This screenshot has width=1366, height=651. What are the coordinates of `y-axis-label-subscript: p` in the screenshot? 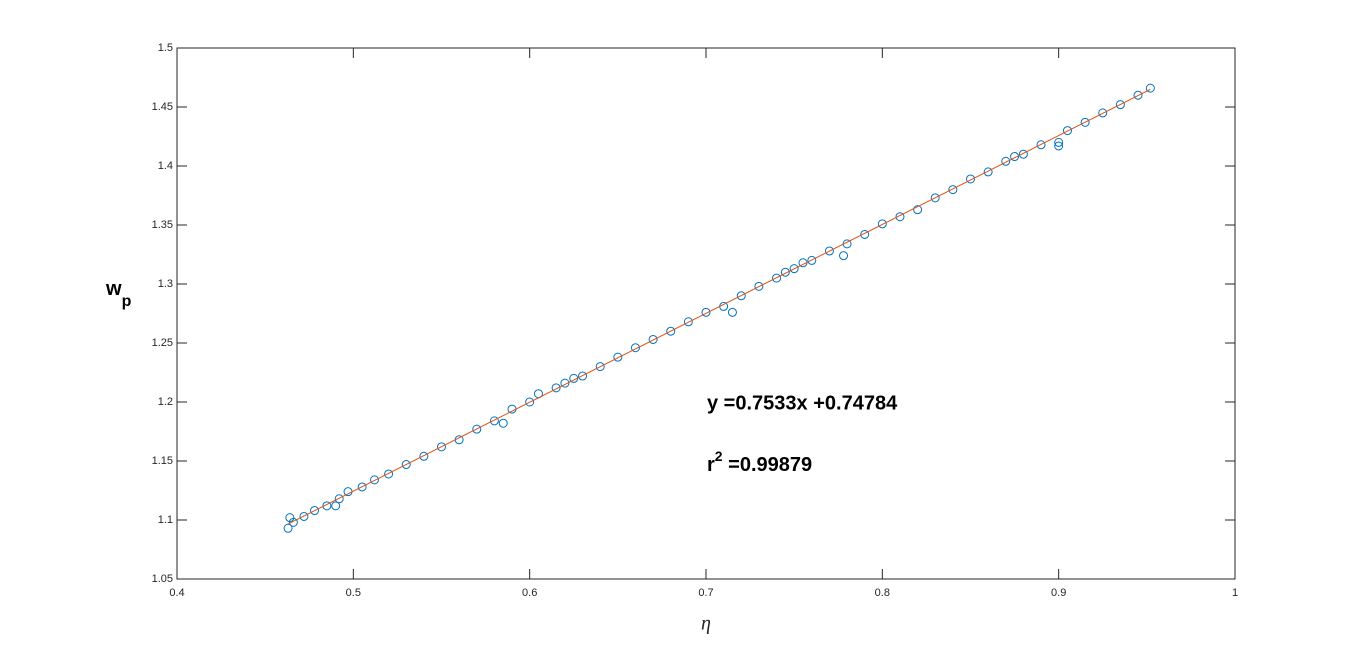 It's located at (127, 301).